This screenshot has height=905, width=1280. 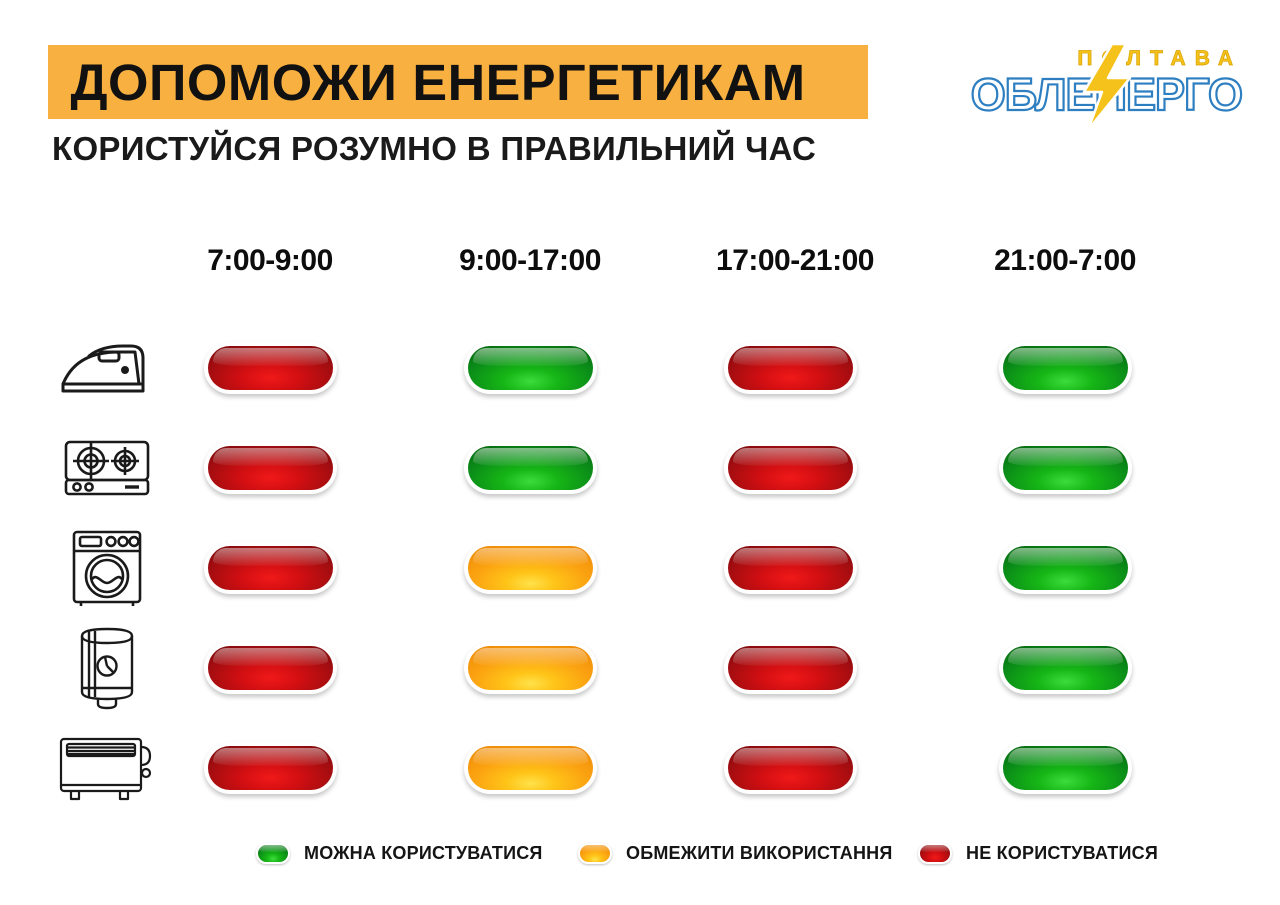 I want to click on time-header-2: 17:00-21:00, so click(x=795, y=260).